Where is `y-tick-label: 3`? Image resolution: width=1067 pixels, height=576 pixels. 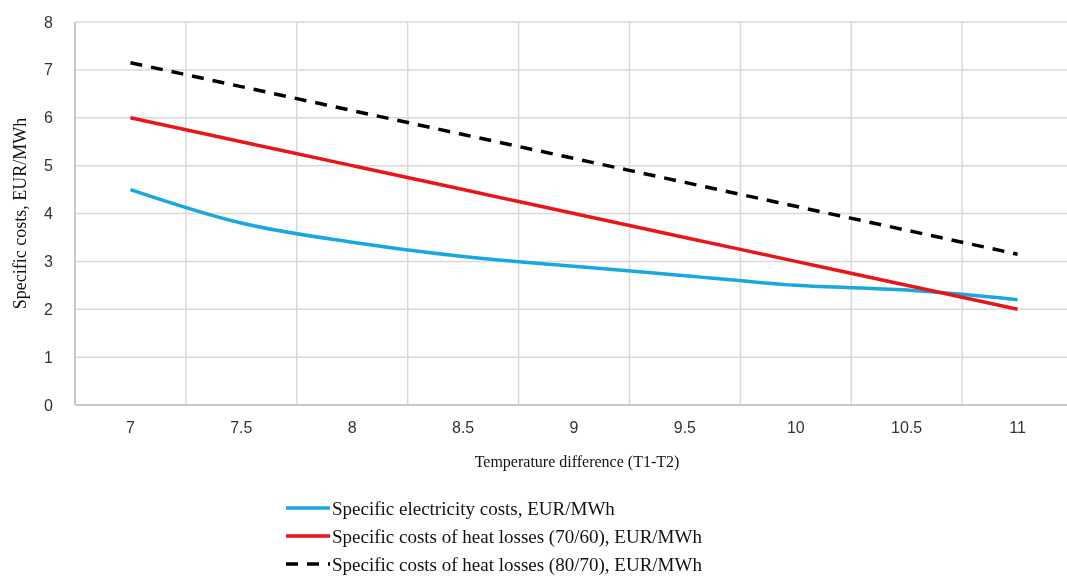 y-tick-label: 3 is located at coordinates (49, 261).